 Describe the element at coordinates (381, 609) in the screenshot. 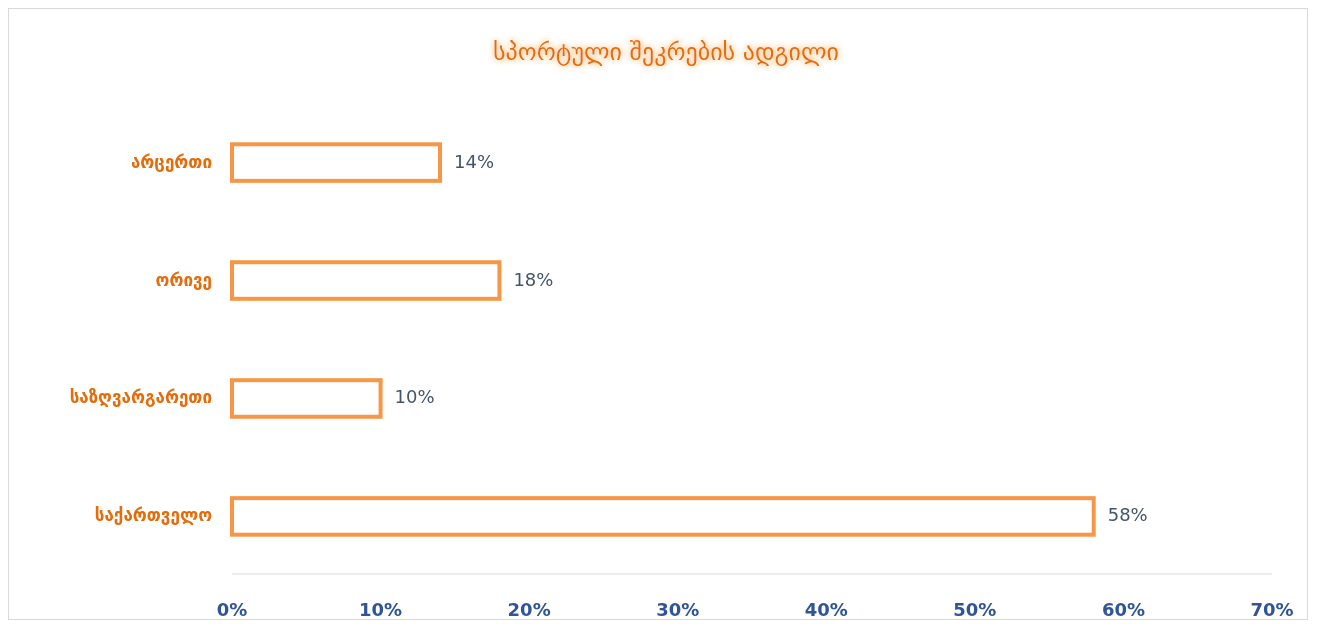

I see `x-tick-label: 10%` at that location.